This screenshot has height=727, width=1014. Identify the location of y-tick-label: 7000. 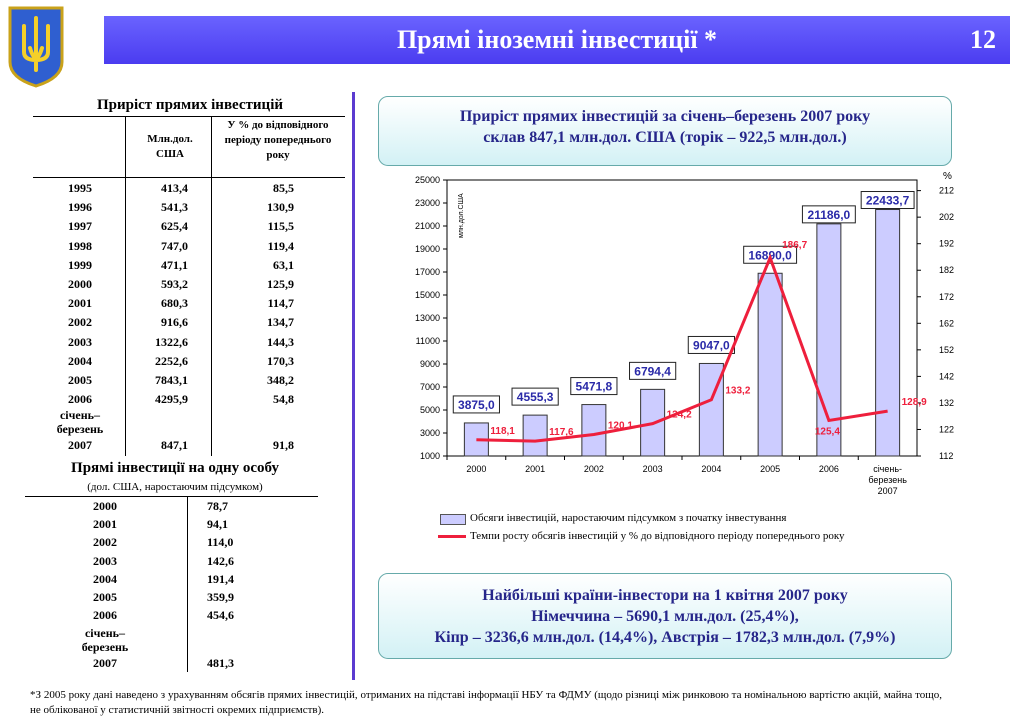
(430, 387).